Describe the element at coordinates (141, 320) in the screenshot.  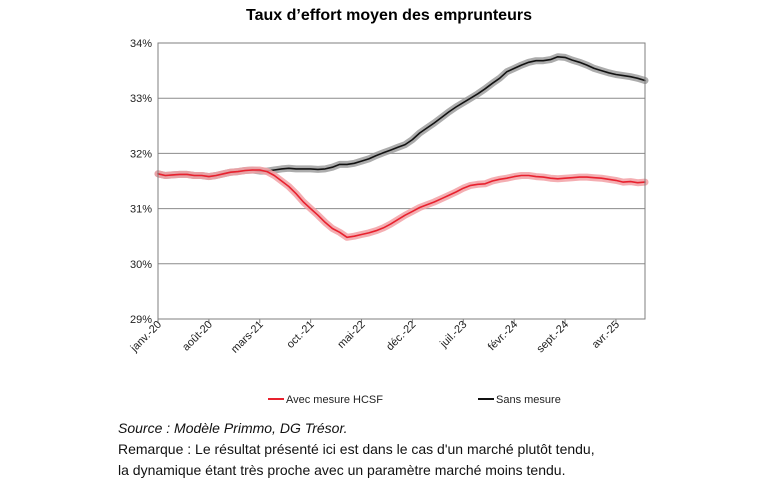
I see `y-tick-label: 29%` at that location.